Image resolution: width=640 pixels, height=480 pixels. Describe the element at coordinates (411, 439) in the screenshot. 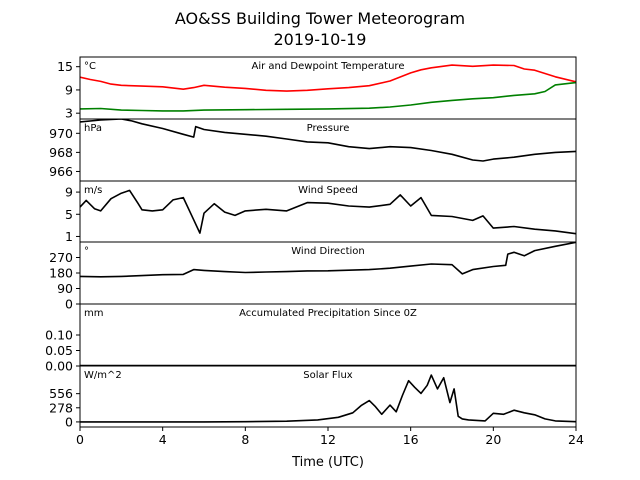

I see `x-tick-label: 16` at that location.